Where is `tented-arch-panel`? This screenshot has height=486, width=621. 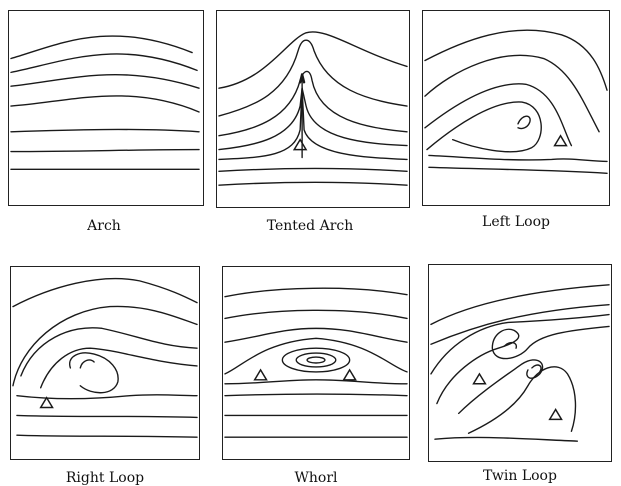 tented-arch-panel is located at coordinates (313, 109).